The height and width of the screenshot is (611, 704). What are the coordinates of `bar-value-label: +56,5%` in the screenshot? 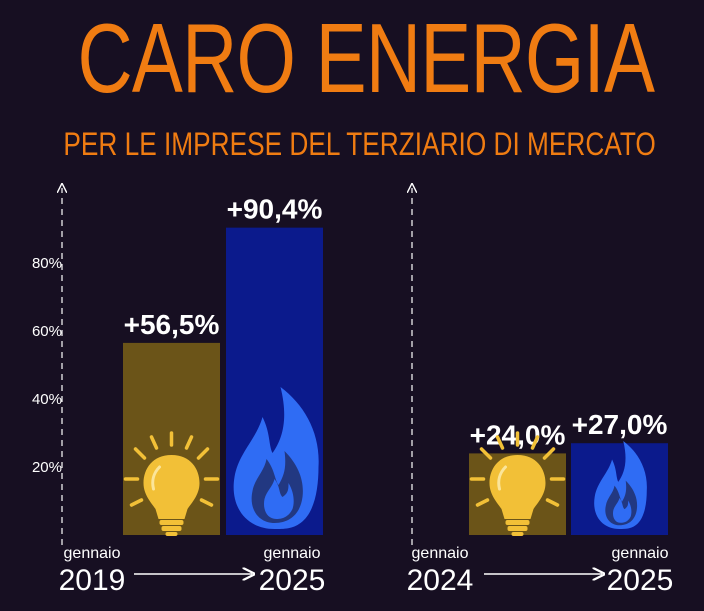 It's located at (172, 324).